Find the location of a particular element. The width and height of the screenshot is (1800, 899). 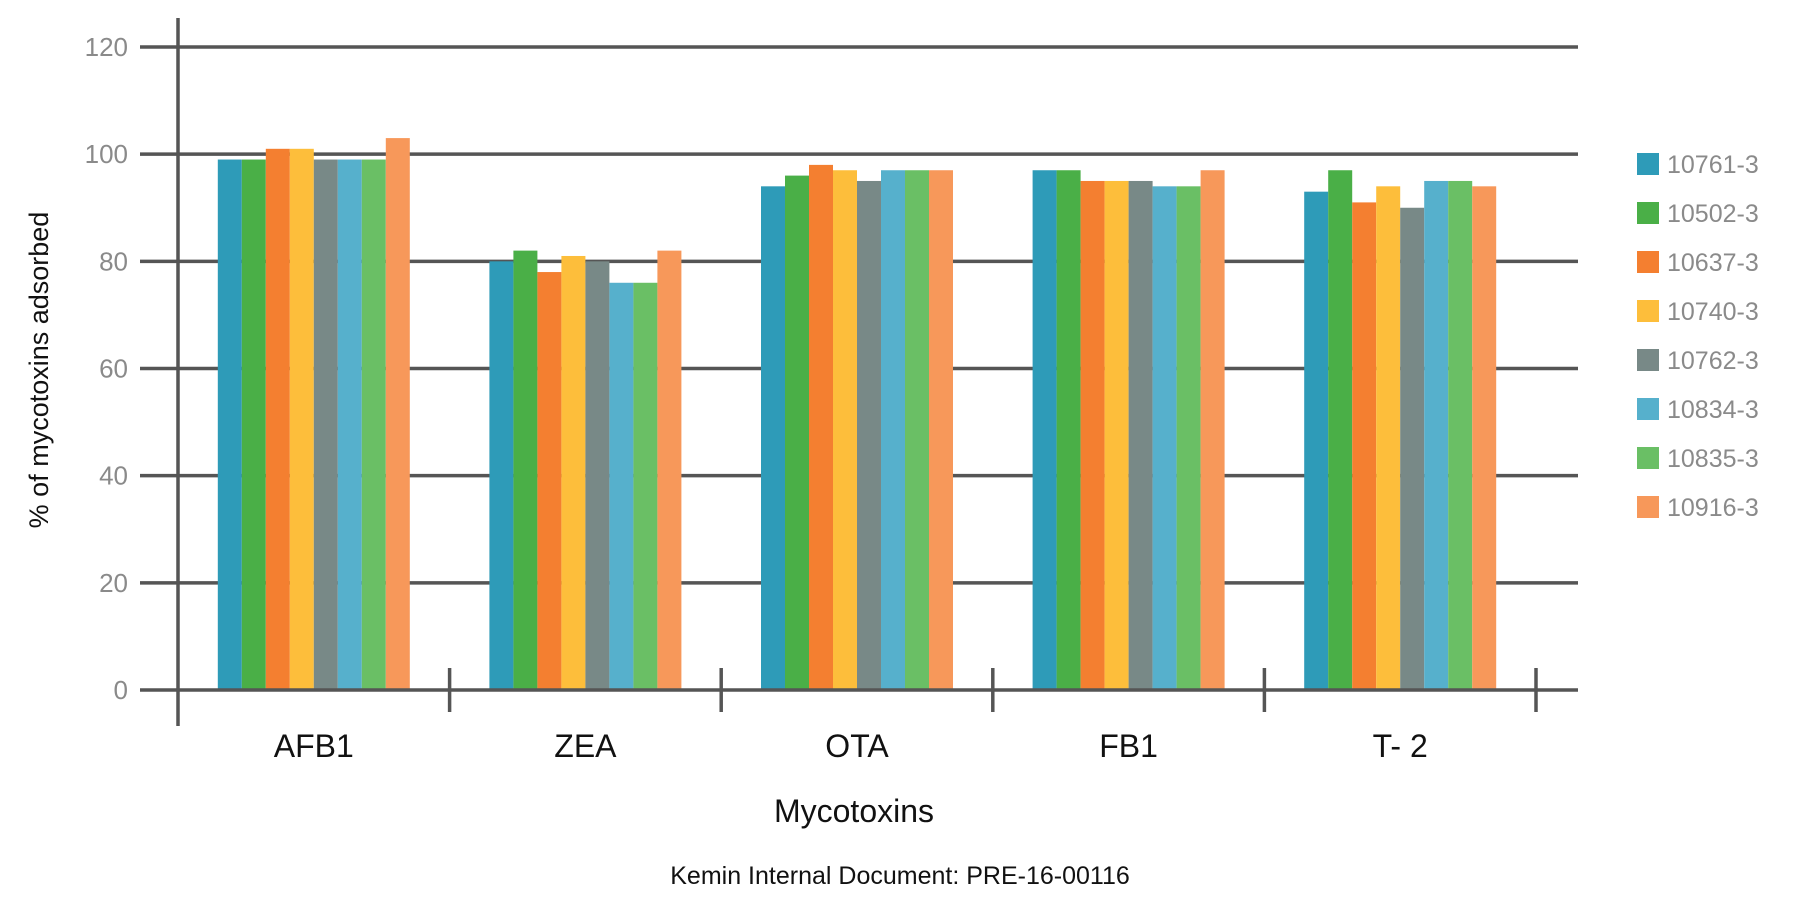

bar-10740-3-OTA is located at coordinates (845, 430).